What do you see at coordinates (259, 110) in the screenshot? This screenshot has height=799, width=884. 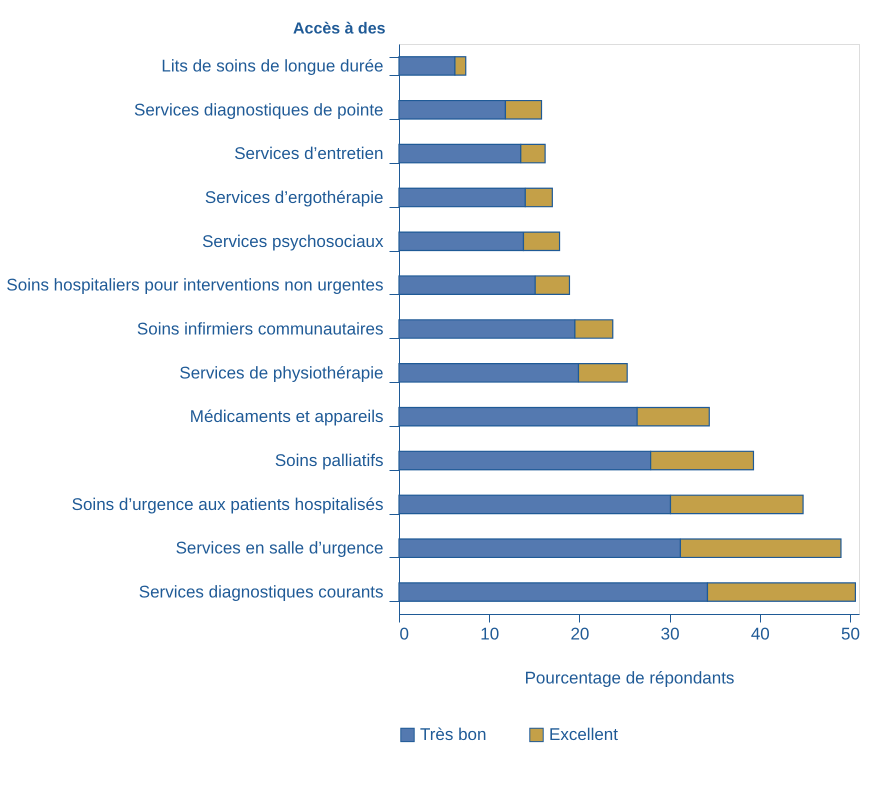 I see `y-tick-label: Services diagnostiques de pointe` at bounding box center [259, 110].